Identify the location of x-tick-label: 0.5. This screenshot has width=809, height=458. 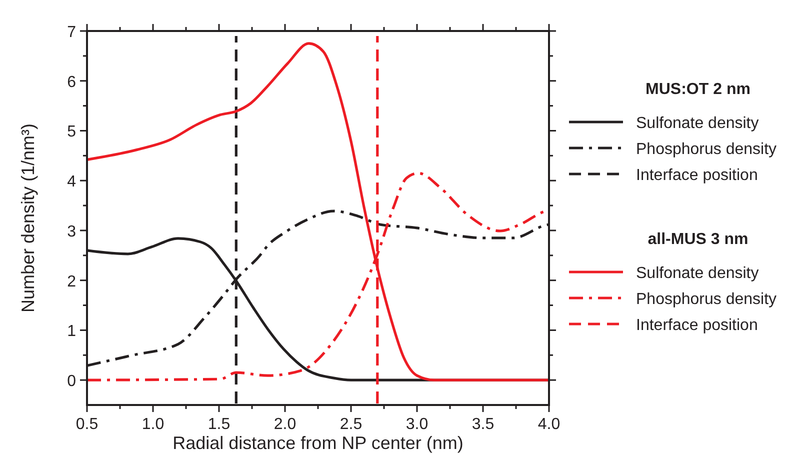
(87, 424).